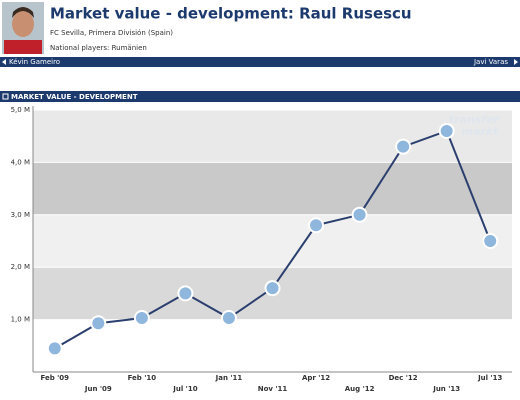  I want to click on next-player: Javi Varas, so click(490, 62).